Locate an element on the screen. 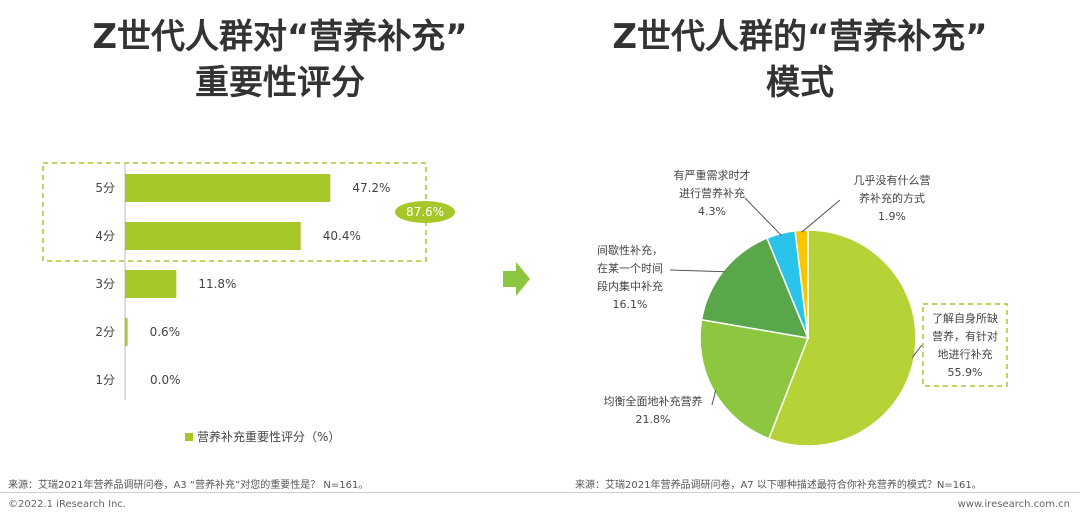 Image resolution: width=1080 pixels, height=518 pixels. bar-value-label: 47.2% is located at coordinates (371, 188).